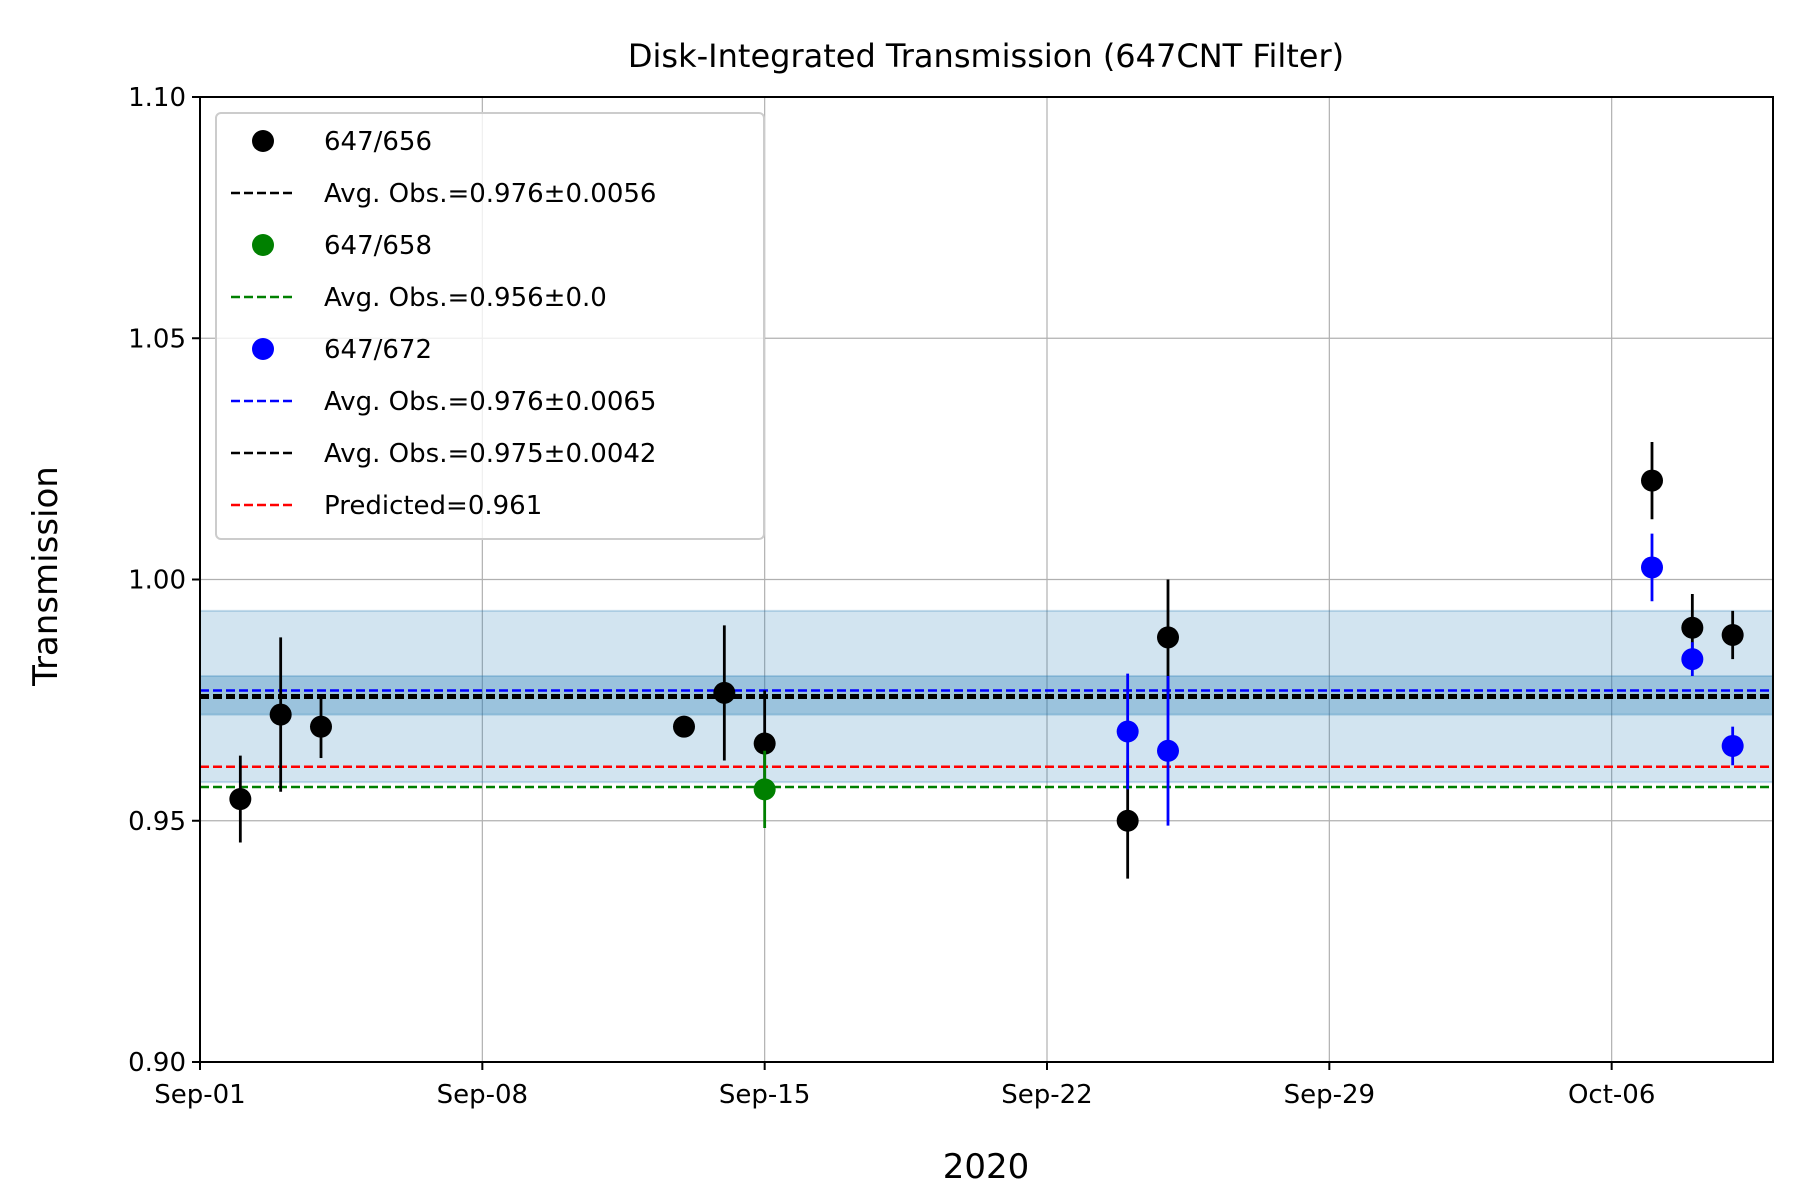 This screenshot has width=1800, height=1200. What do you see at coordinates (490, 194) in the screenshot?
I see `legend-label: Avg. Obs.=0.976±0.0056` at bounding box center [490, 194].